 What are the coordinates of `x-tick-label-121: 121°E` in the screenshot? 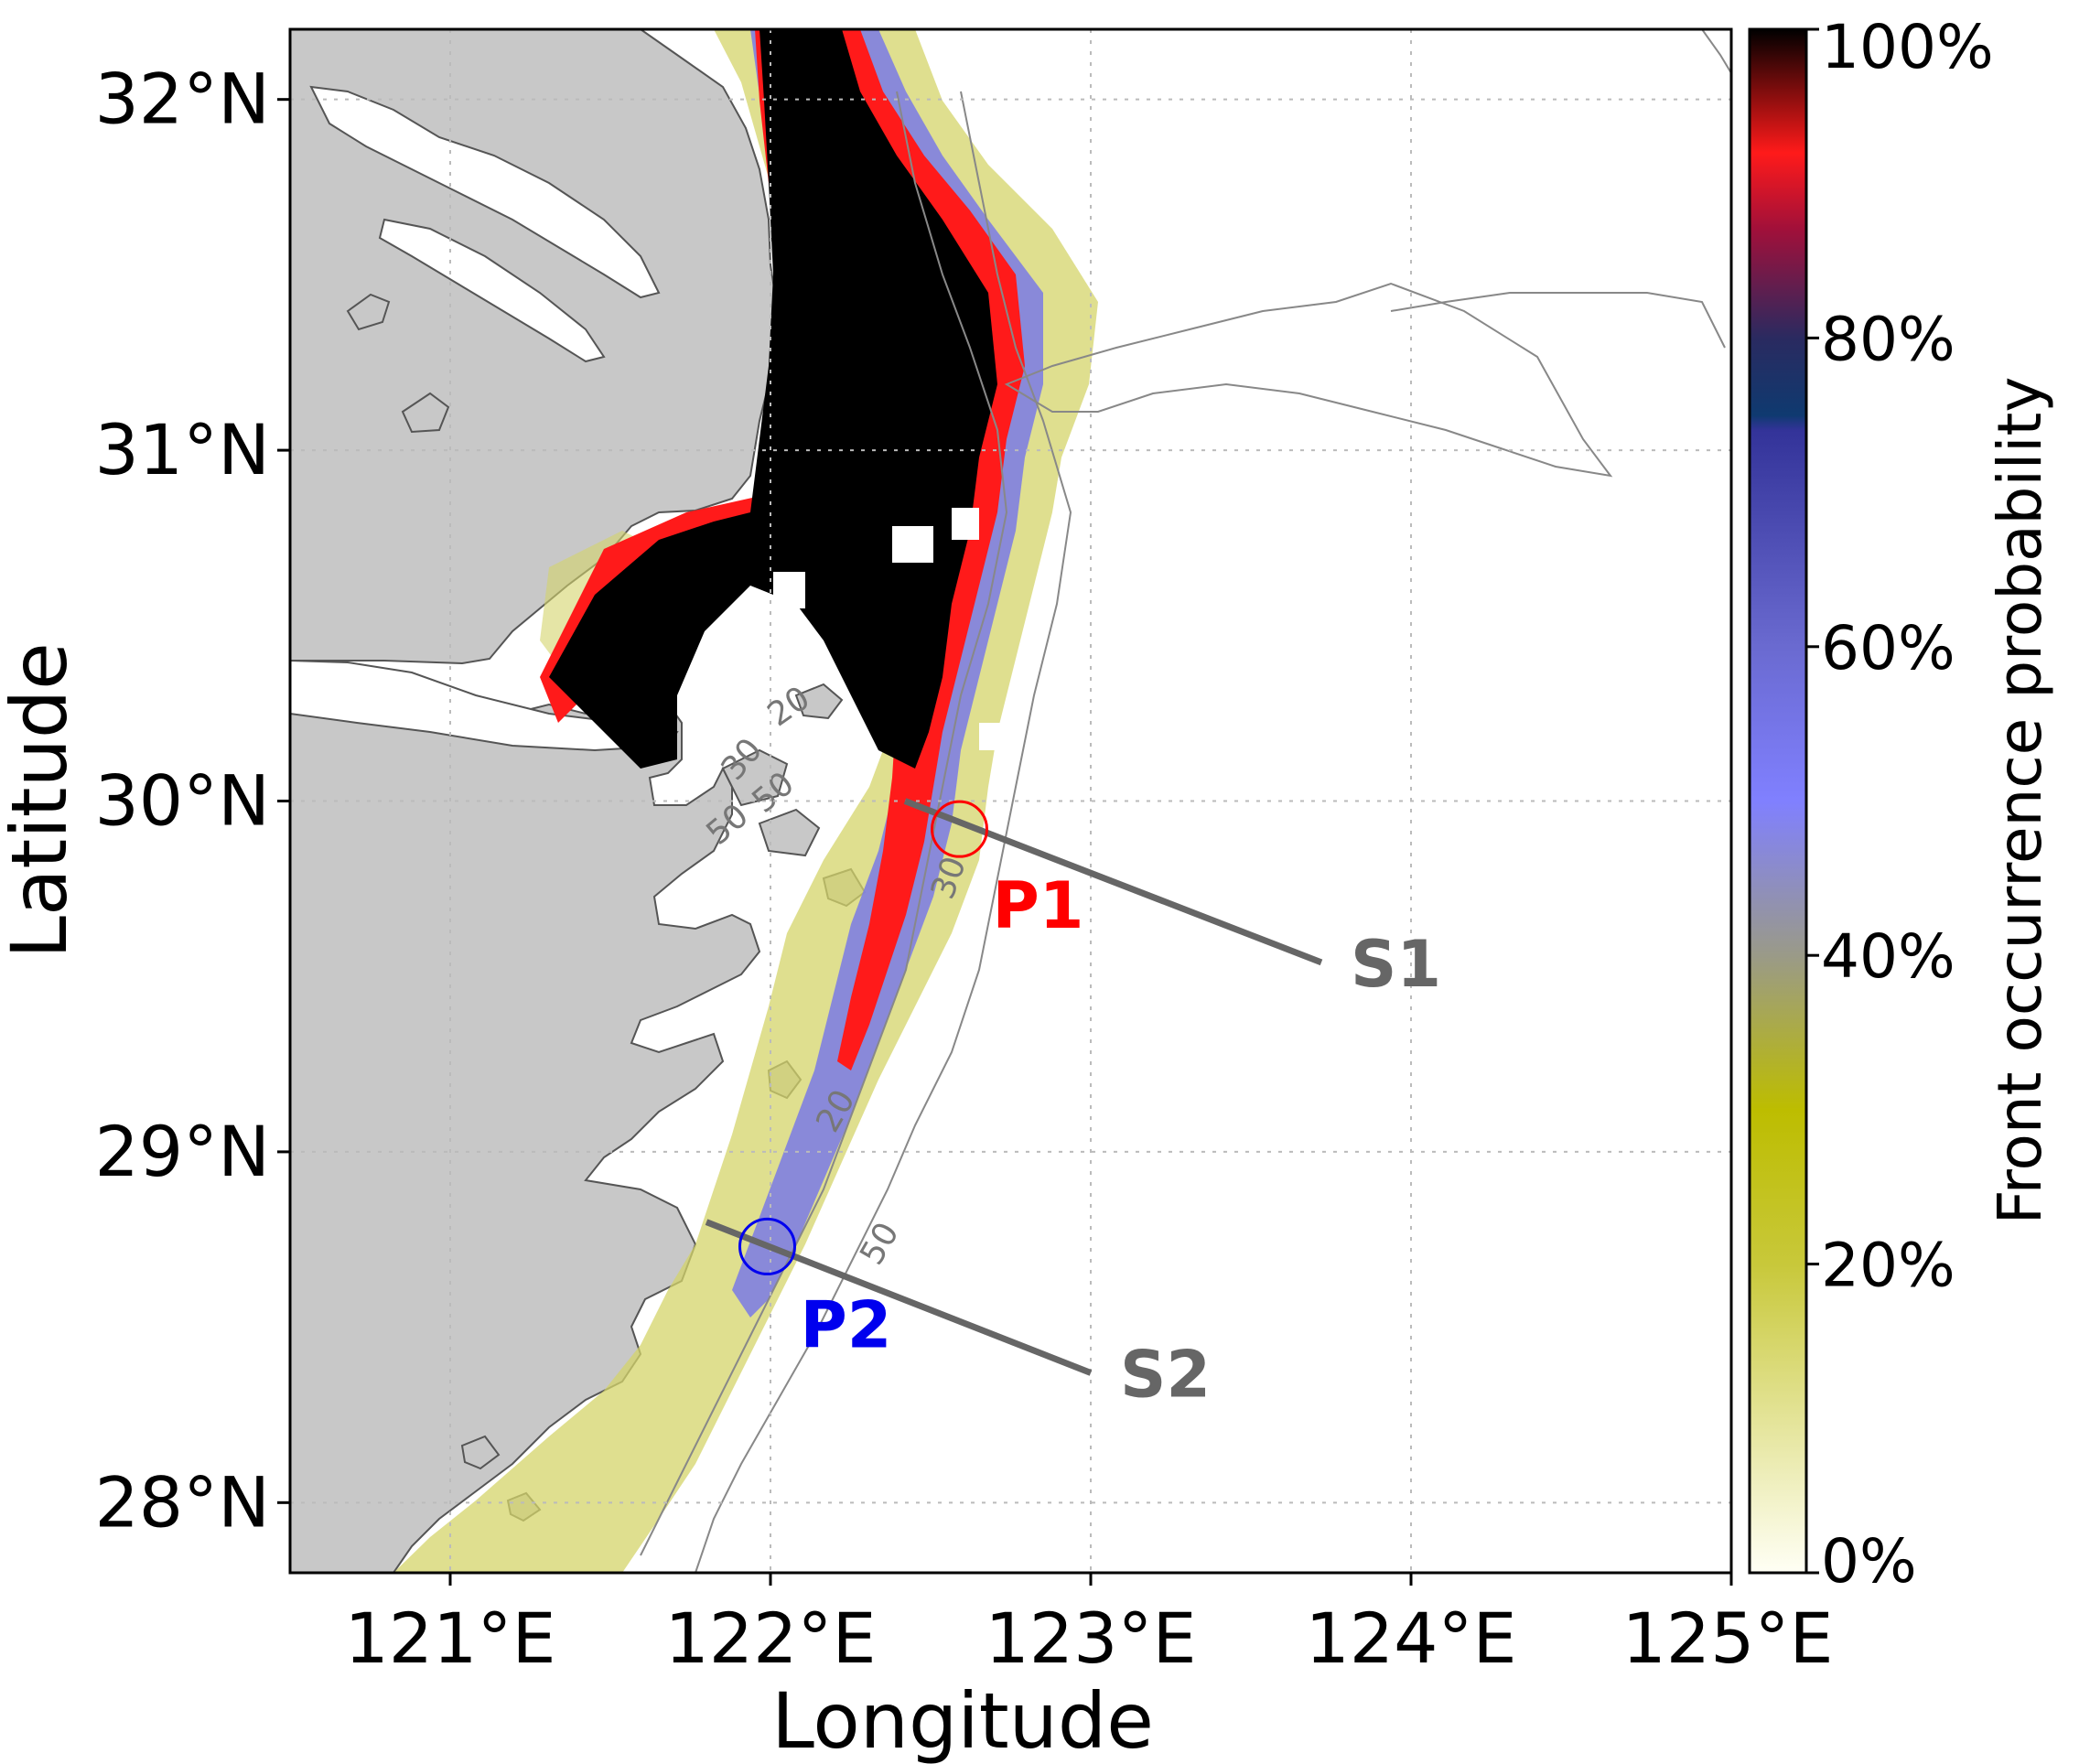 It's located at (450, 1638).